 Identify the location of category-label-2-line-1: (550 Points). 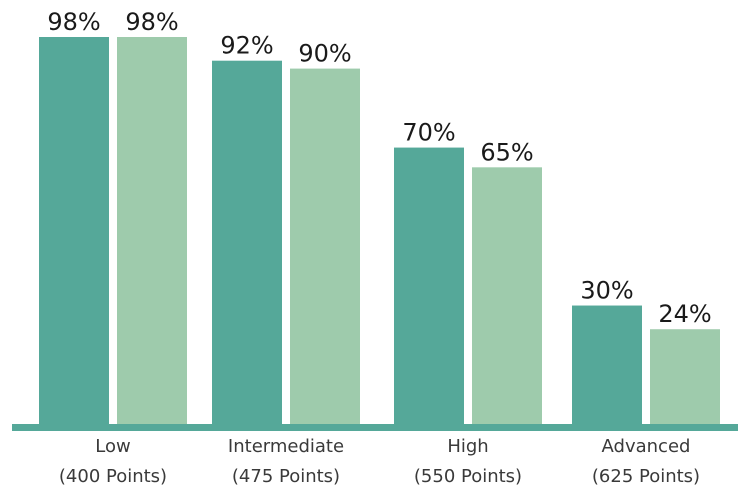
(468, 476).